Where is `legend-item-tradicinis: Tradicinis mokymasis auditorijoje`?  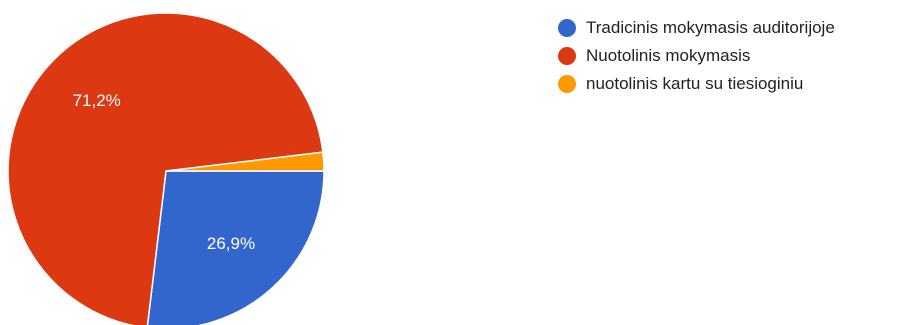
legend-item-tradicinis: Tradicinis mokymasis auditorijoje is located at coordinates (696, 28).